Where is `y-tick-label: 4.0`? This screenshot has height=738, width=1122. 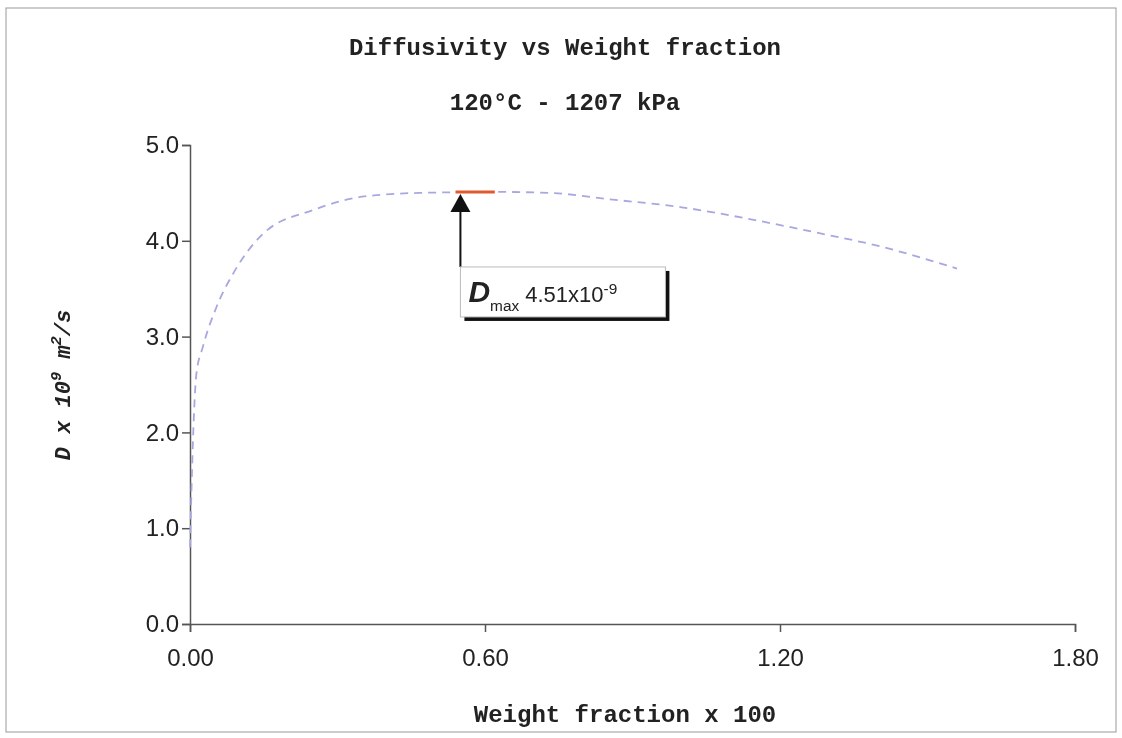 y-tick-label: 4.0 is located at coordinates (162, 240).